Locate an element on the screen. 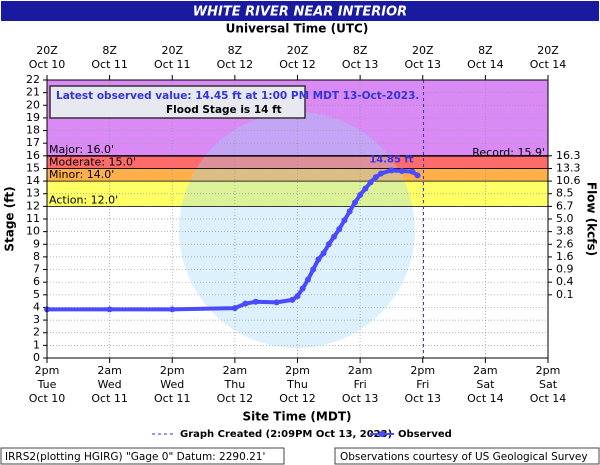 The height and width of the screenshot is (465, 600). x-tick-label: Oct 11 is located at coordinates (109, 398).